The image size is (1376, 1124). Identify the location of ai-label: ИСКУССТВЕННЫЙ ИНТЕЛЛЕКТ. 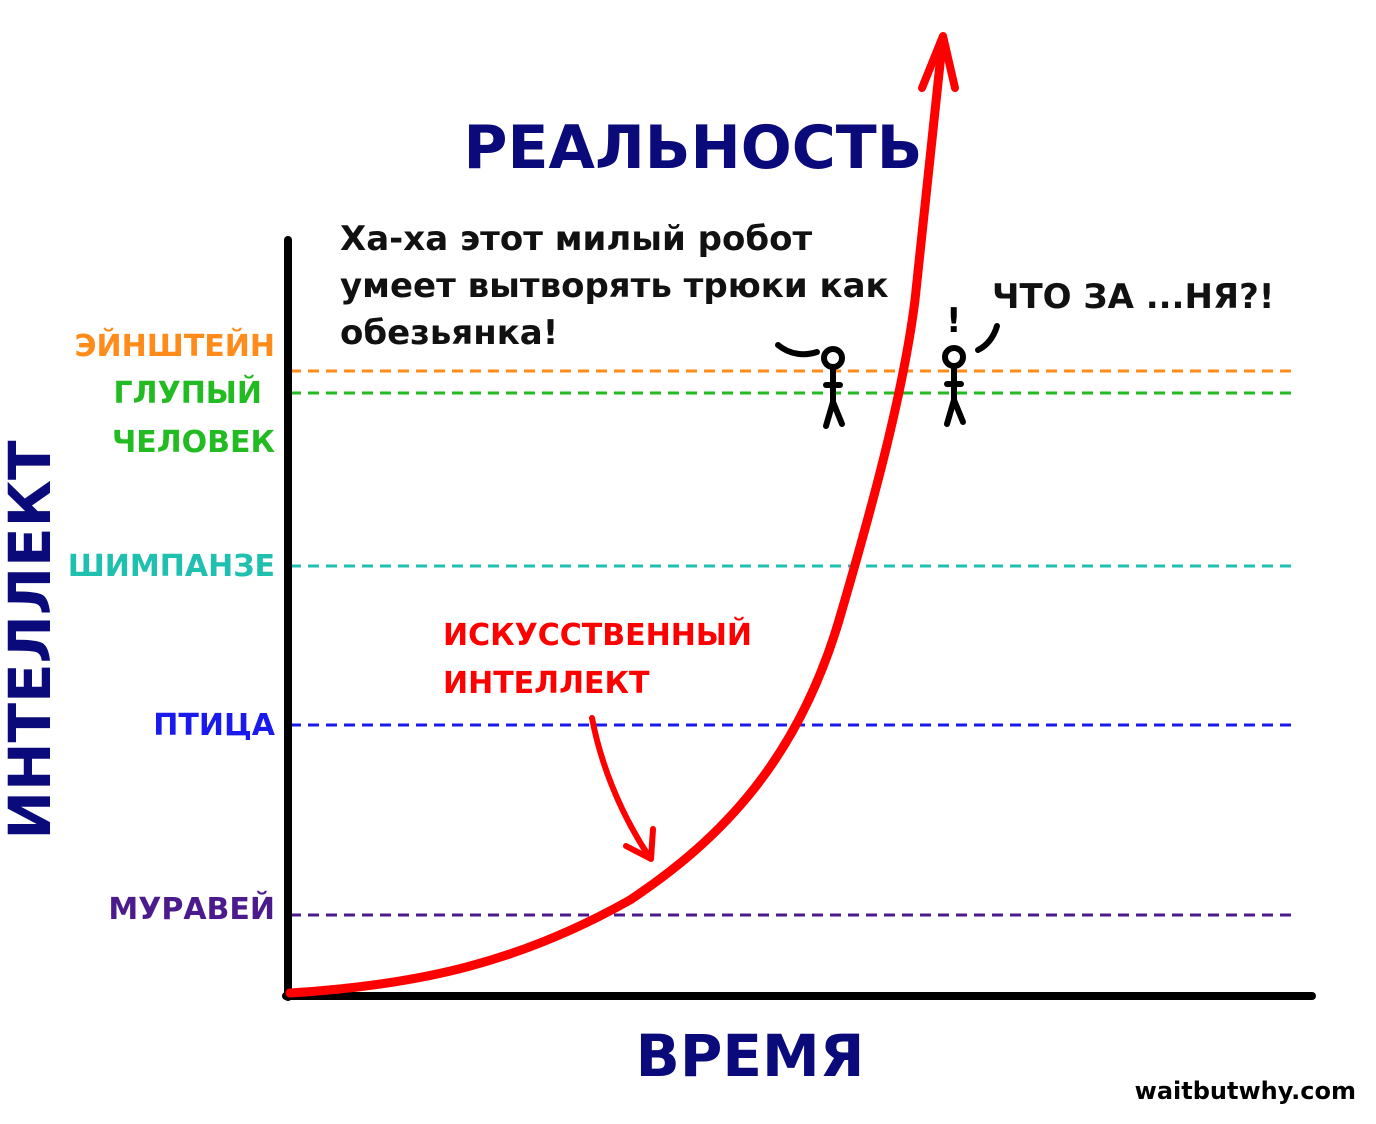
(603, 659).